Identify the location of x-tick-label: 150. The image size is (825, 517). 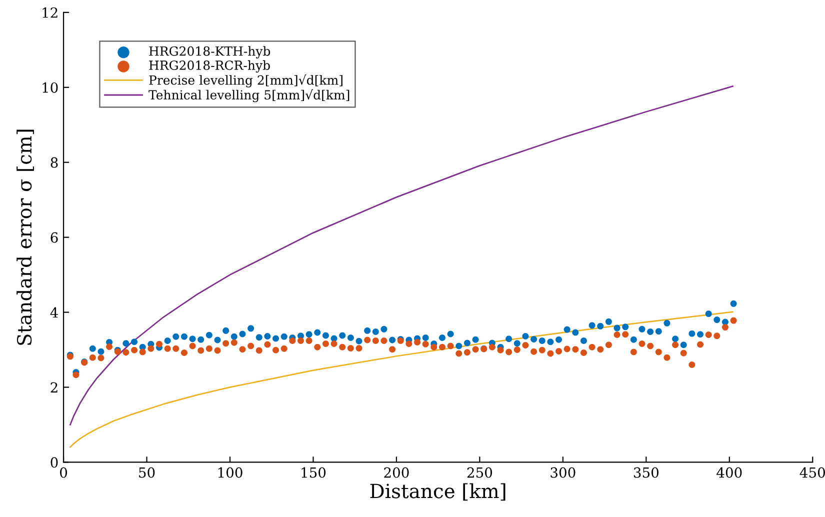
(314, 472).